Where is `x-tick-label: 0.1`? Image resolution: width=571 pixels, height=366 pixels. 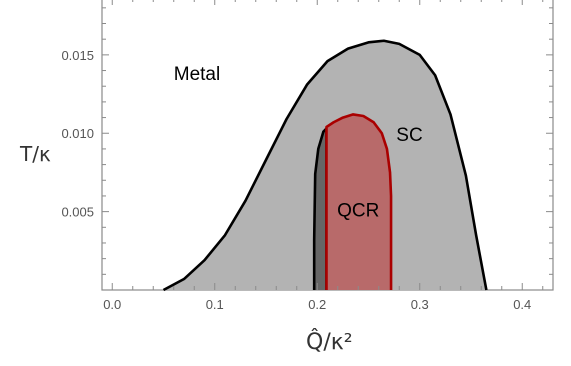
x-tick-label: 0.1 is located at coordinates (215, 304).